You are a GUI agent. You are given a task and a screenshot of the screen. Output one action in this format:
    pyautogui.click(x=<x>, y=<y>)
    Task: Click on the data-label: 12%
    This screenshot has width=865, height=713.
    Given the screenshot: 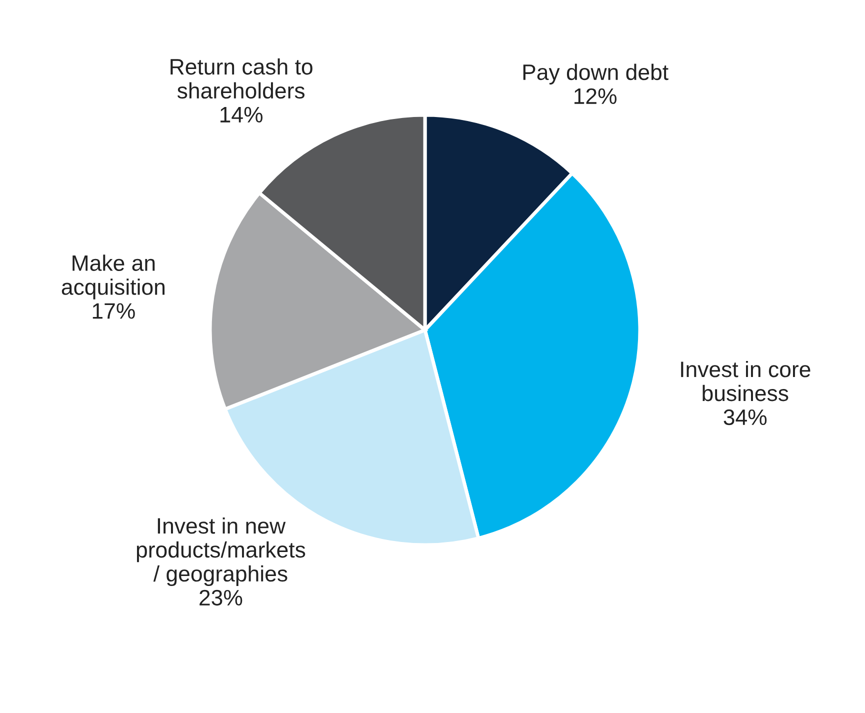 What is the action you would take?
    pyautogui.click(x=595, y=96)
    